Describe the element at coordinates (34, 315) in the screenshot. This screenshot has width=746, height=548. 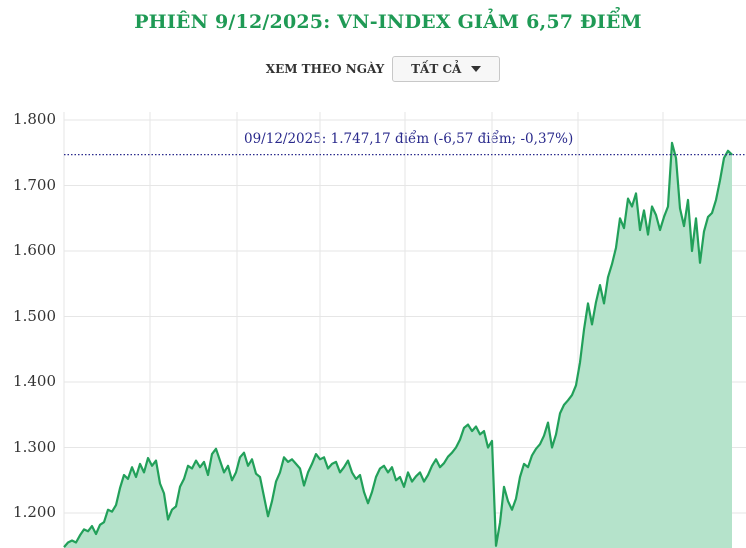
I see `y-tick-label: 1.500` at that location.